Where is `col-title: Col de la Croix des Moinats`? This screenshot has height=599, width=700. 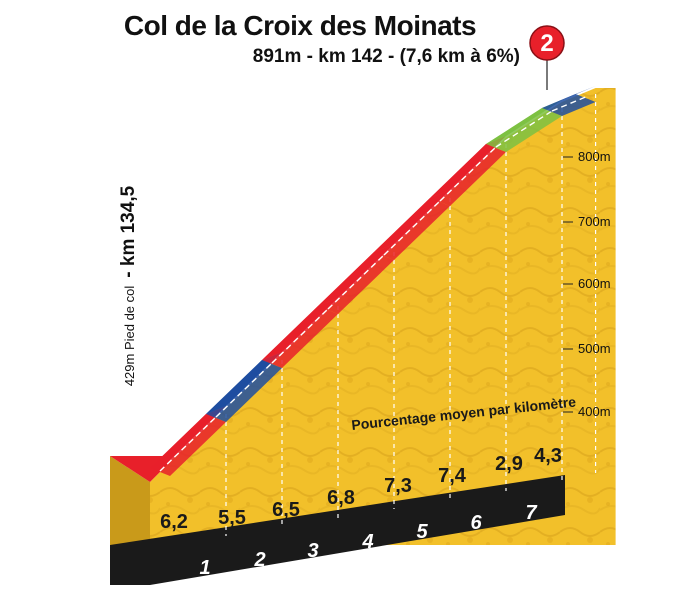
col-title: Col de la Croix des Moinats is located at coordinates (300, 25).